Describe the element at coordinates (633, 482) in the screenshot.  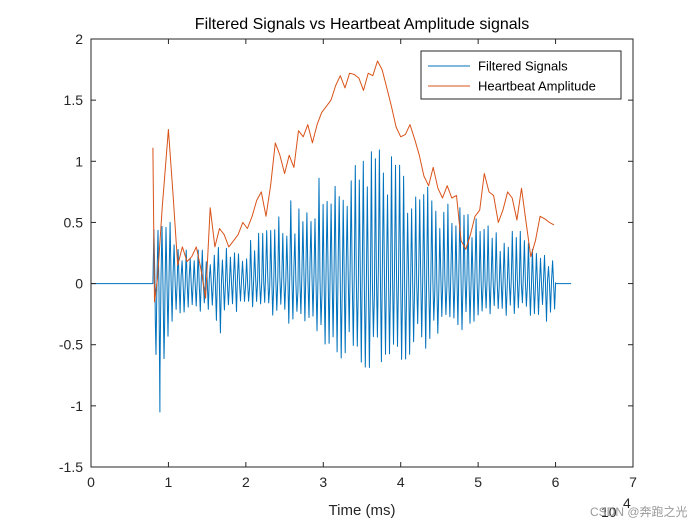
I see `x-tick-label: 7` at that location.